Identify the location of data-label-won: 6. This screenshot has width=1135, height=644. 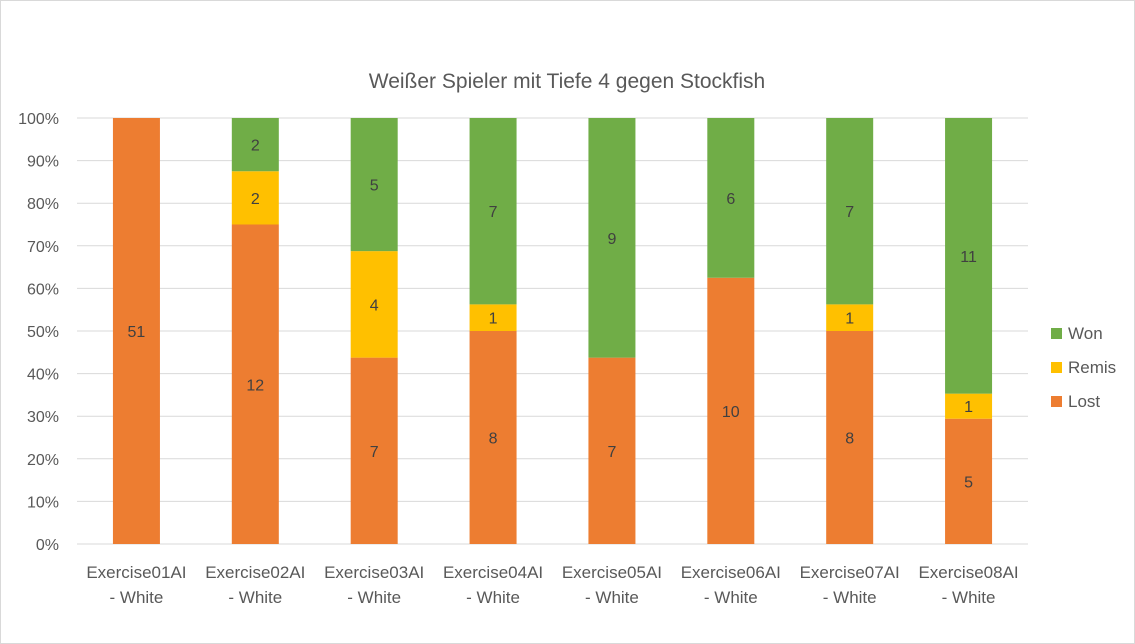
(730, 199).